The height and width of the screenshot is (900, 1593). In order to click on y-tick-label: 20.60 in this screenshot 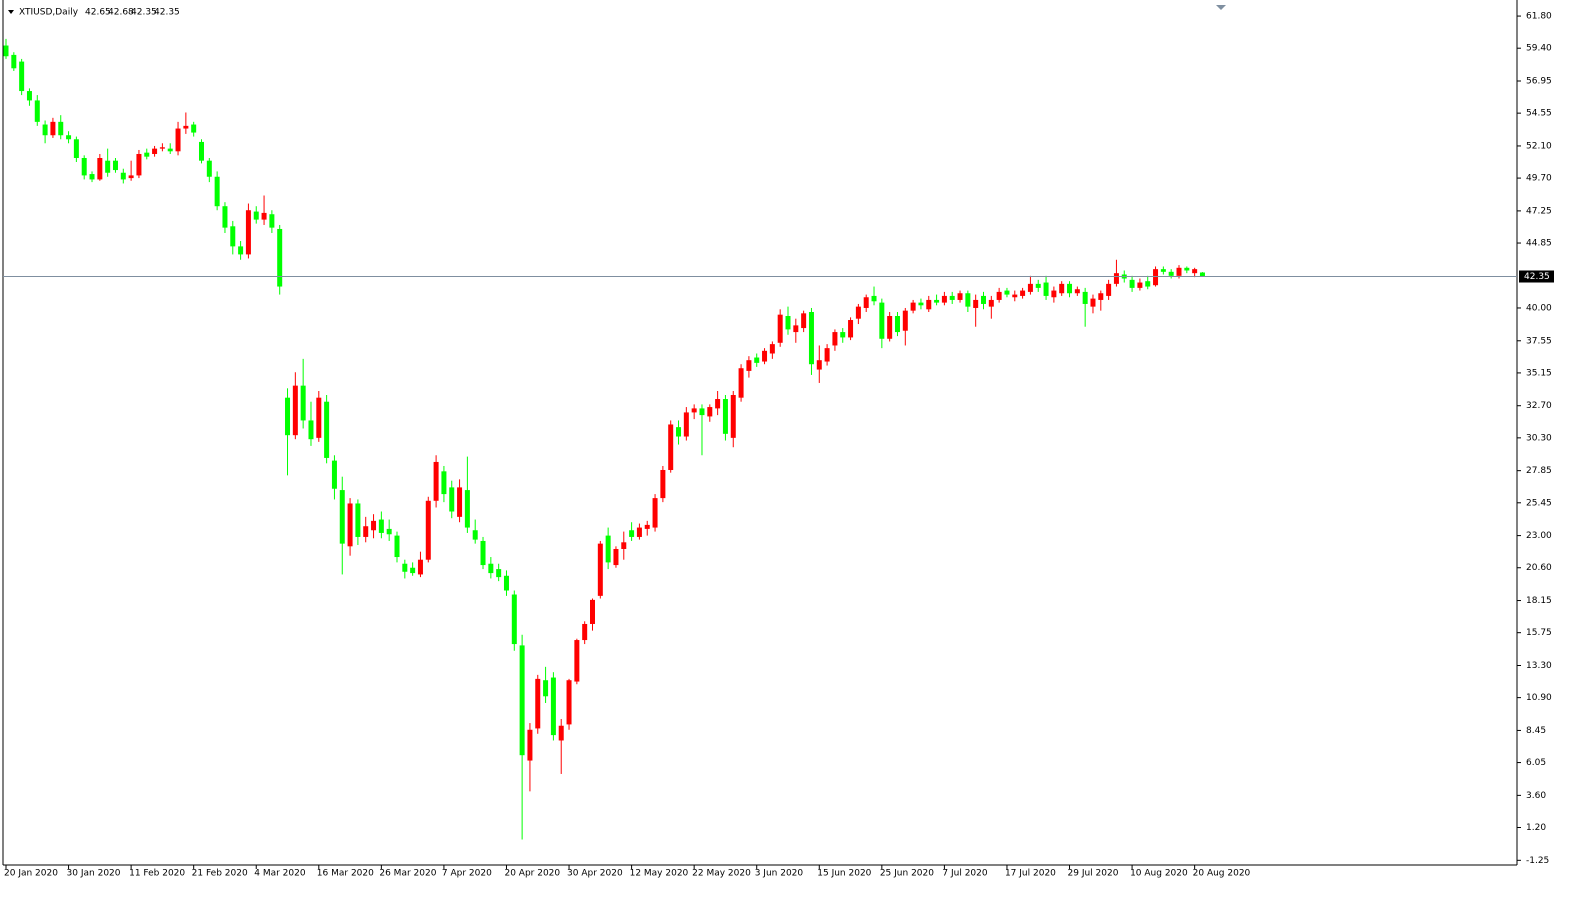, I will do `click(1539, 568)`.